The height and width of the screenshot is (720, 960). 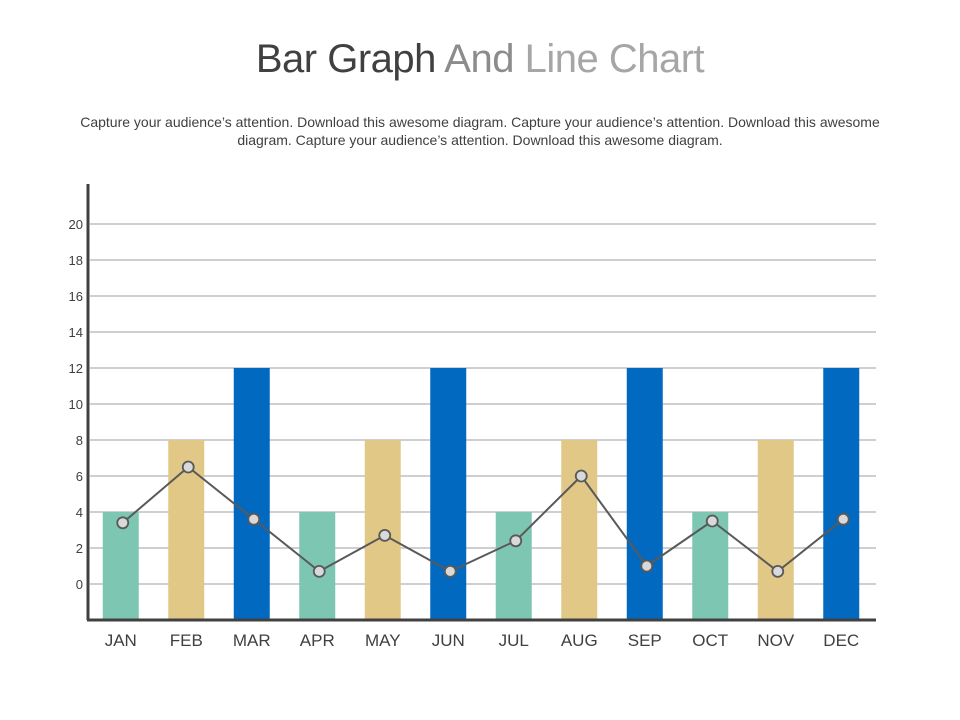 What do you see at coordinates (76, 260) in the screenshot?
I see `y-tick-label: 18` at bounding box center [76, 260].